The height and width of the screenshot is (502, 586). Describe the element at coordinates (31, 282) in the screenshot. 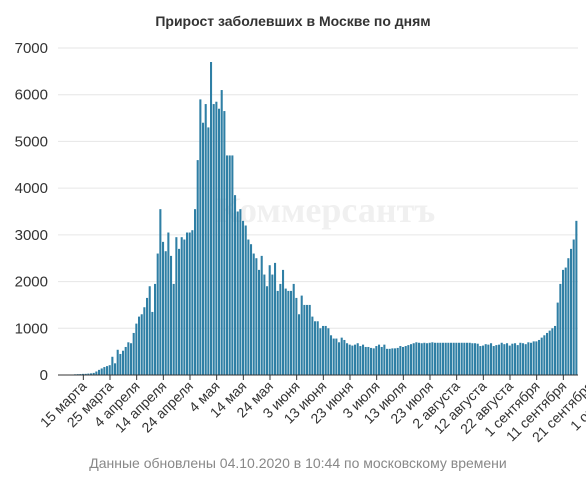

I see `y-tick-label: 2000` at that location.